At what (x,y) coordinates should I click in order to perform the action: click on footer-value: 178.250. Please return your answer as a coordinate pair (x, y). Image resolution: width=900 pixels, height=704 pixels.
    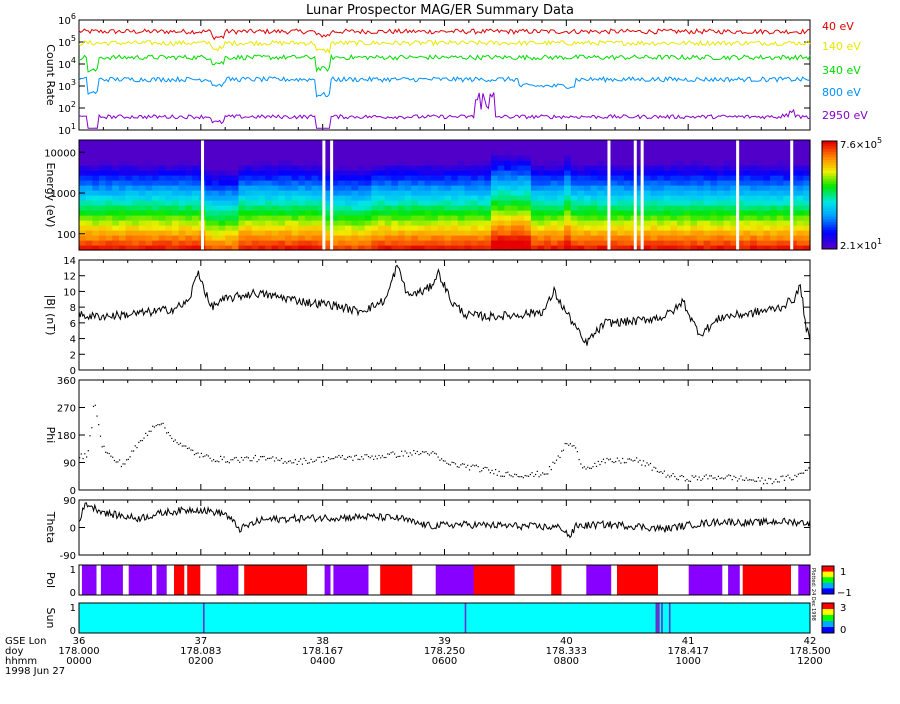
    Looking at the image, I should click on (444, 651).